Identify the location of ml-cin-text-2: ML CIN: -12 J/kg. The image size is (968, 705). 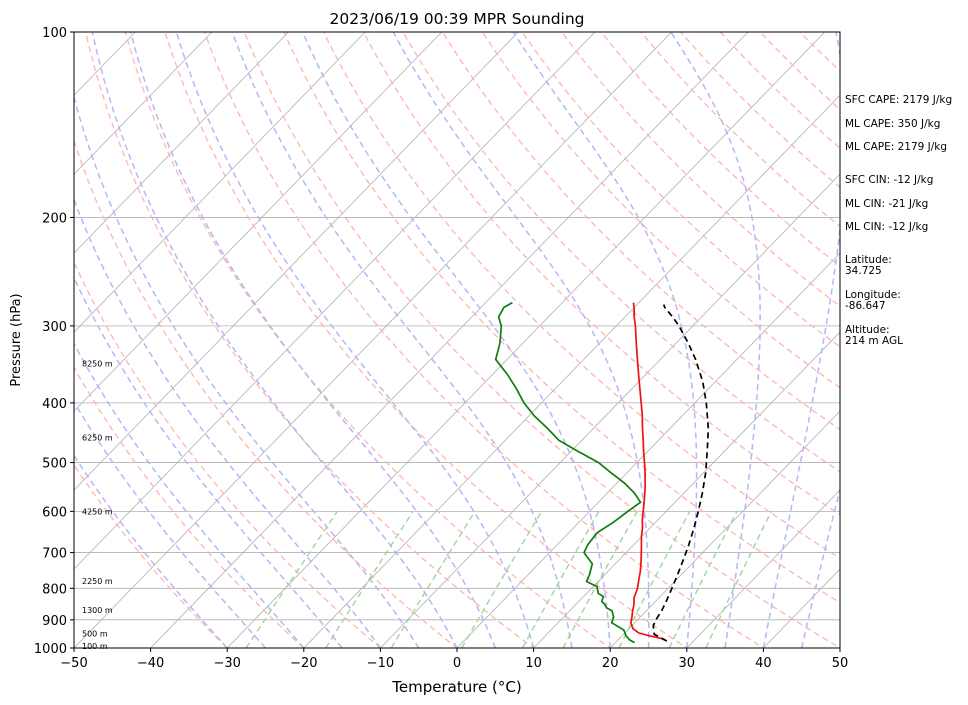
(887, 227).